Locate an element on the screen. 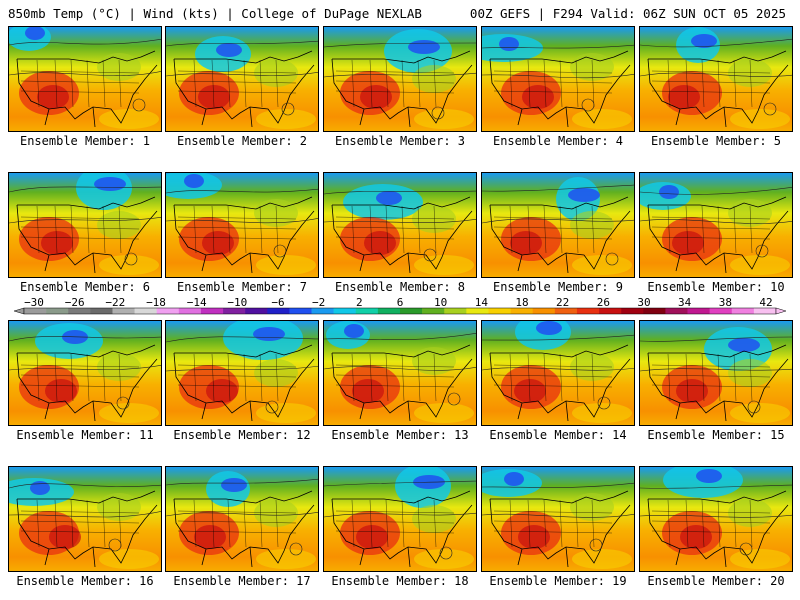 Image resolution: width=800 pixels, height=600 pixels. colorbar-tick-label: 26 is located at coordinates (603, 302).